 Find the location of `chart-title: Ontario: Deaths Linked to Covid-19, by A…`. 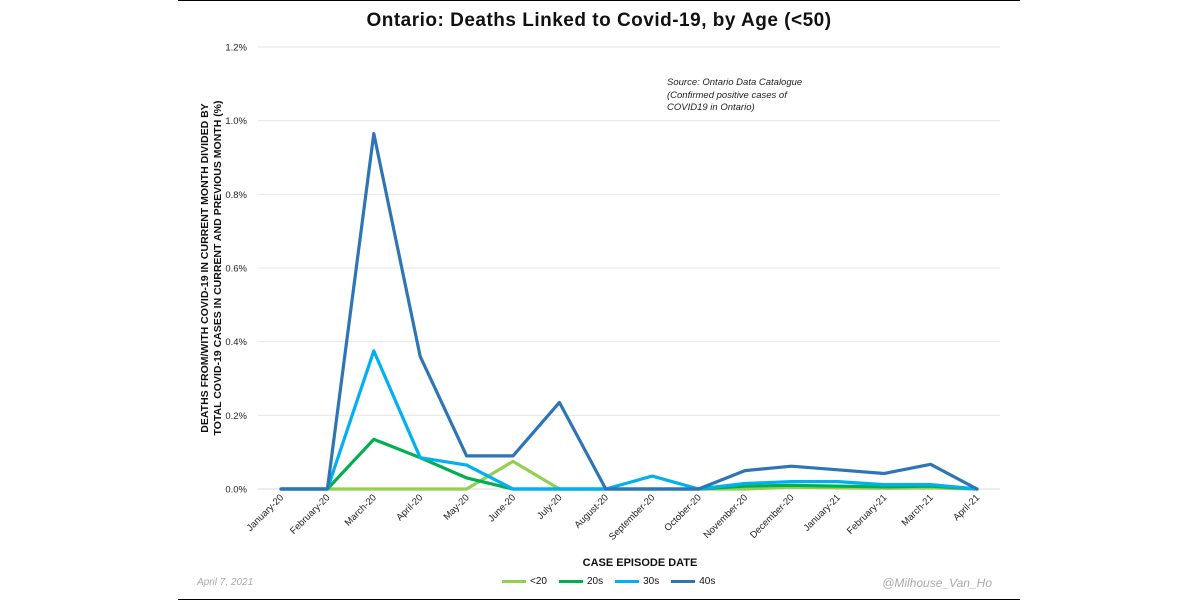

chart-title: Ontario: Deaths Linked to Covid-19, by A… is located at coordinates (599, 20).